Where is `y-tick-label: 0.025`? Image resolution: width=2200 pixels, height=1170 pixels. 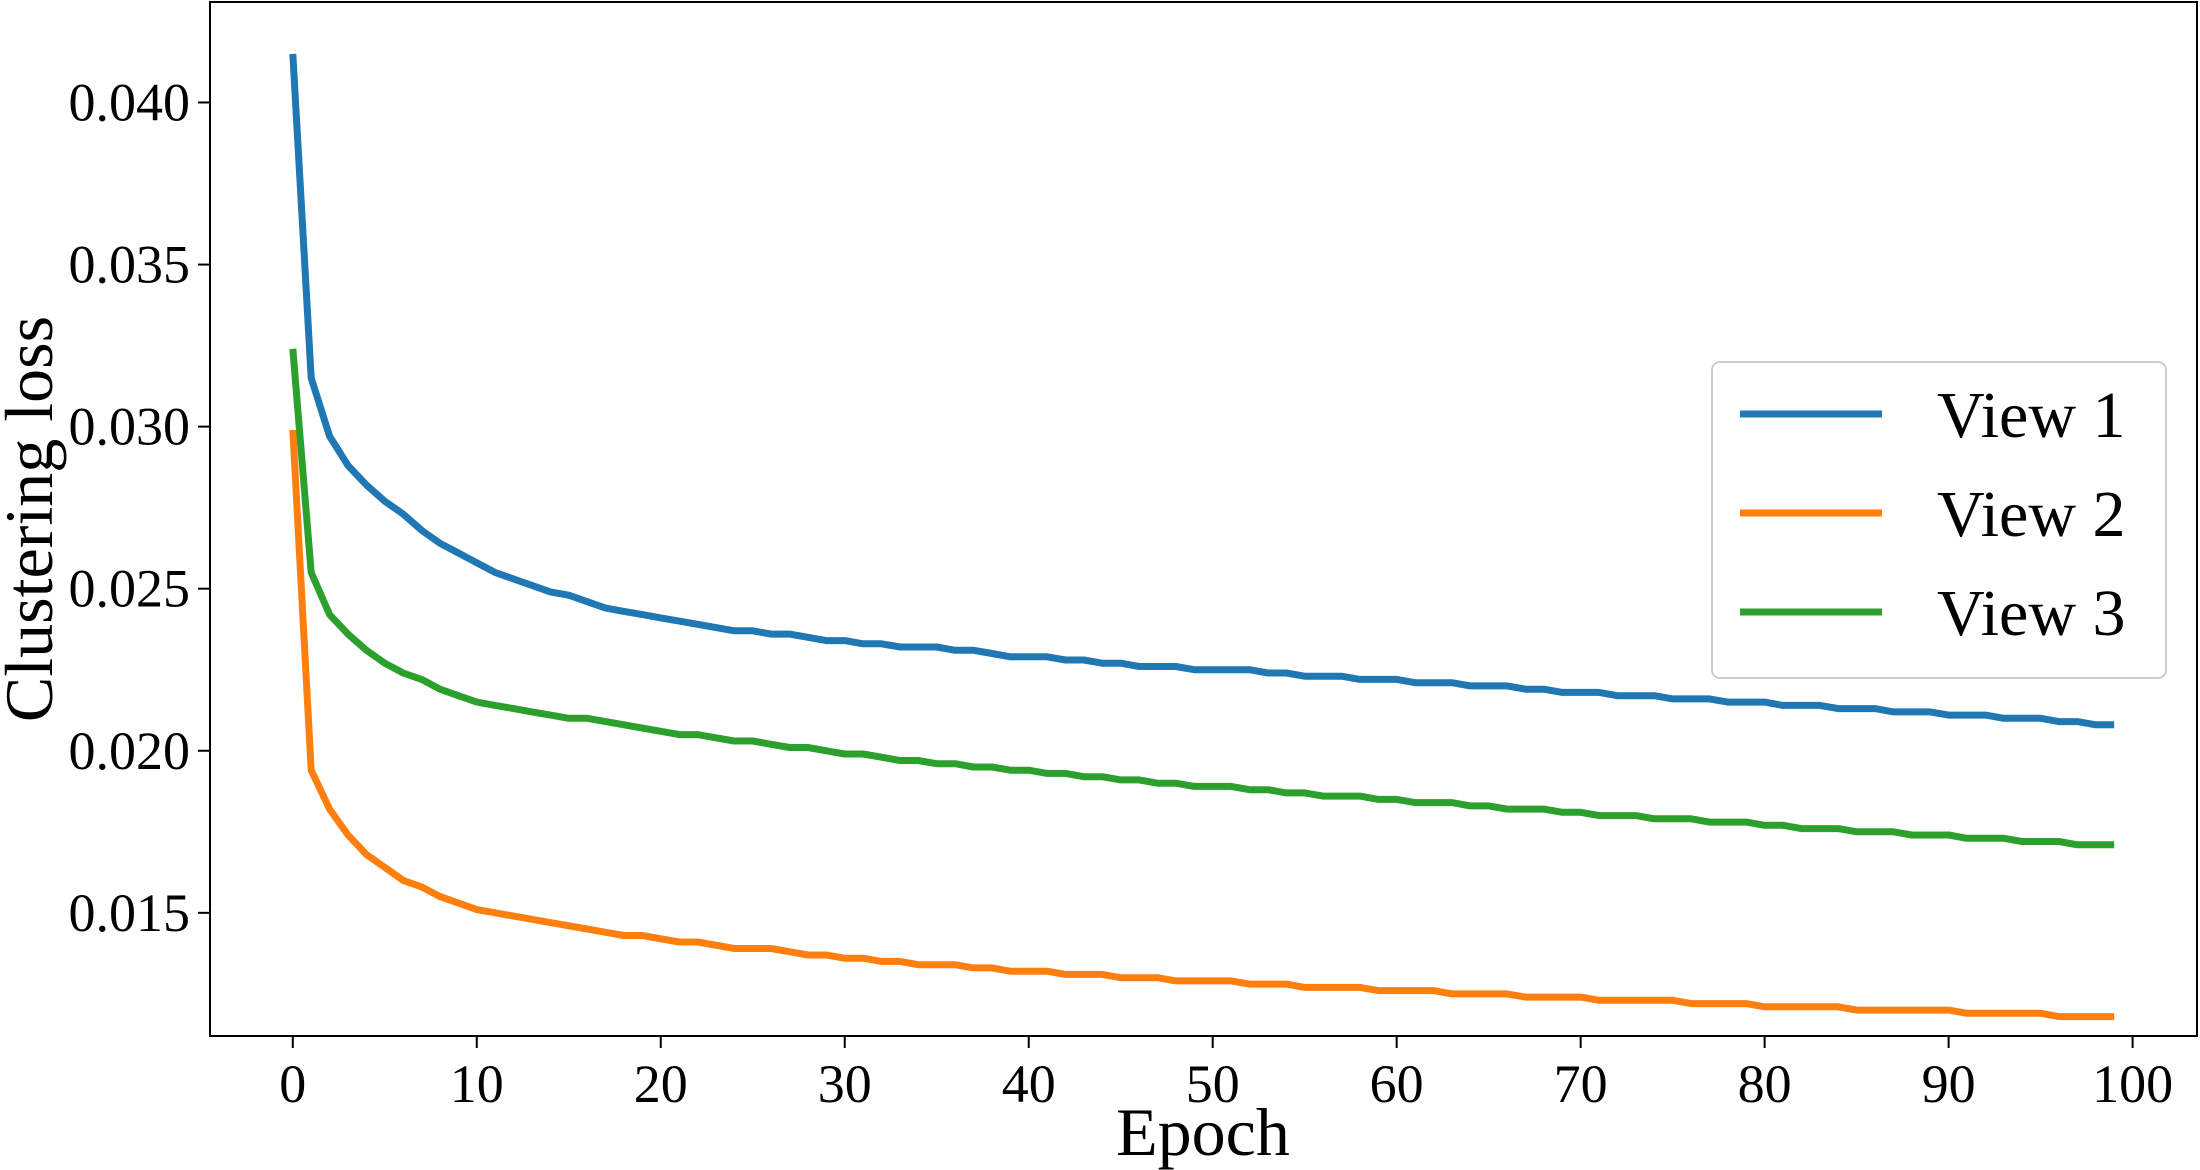
y-tick-label: 0.025 is located at coordinates (130, 589).